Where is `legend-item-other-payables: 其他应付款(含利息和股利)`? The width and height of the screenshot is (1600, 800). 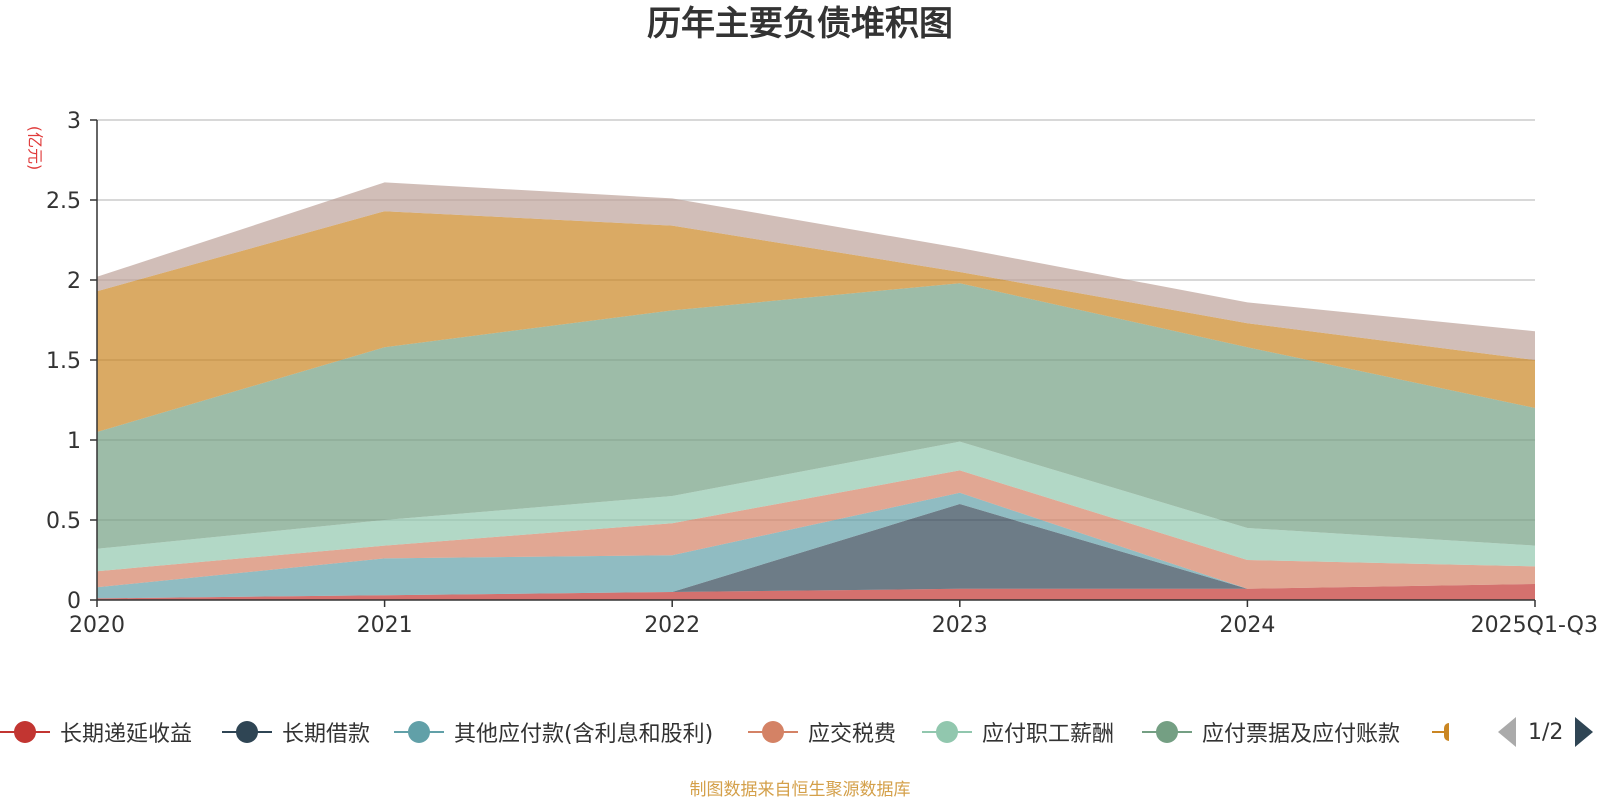
legend-item-other-payables: 其他应付款(含利息和股利) is located at coordinates (553, 732).